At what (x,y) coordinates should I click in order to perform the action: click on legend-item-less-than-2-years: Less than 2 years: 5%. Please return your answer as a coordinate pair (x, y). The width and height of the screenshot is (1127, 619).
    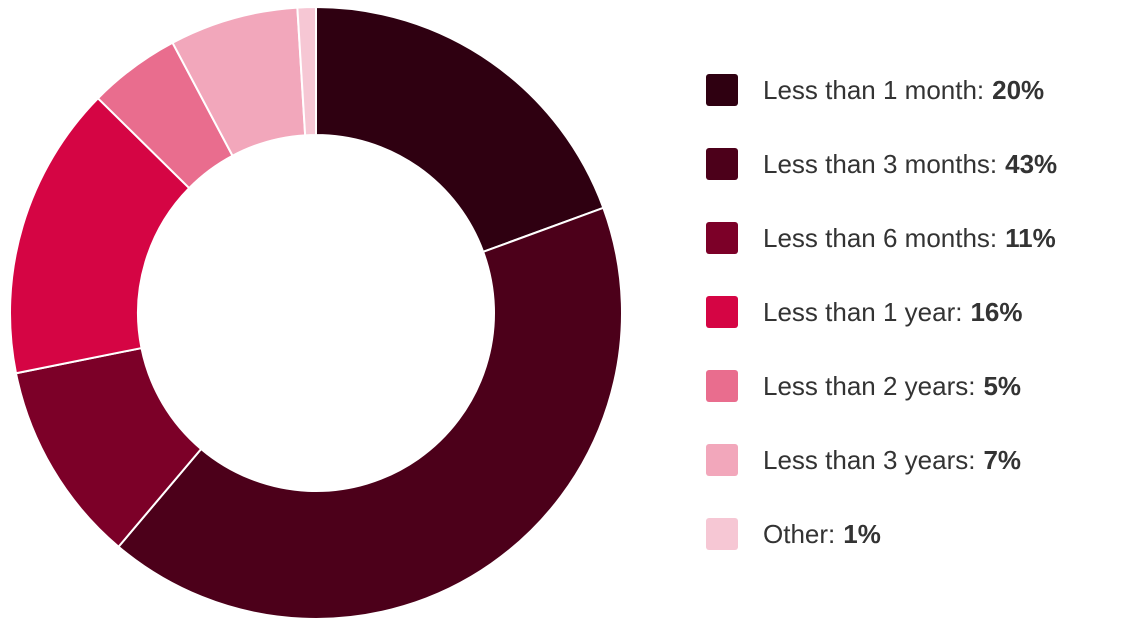
    Looking at the image, I should click on (916, 386).